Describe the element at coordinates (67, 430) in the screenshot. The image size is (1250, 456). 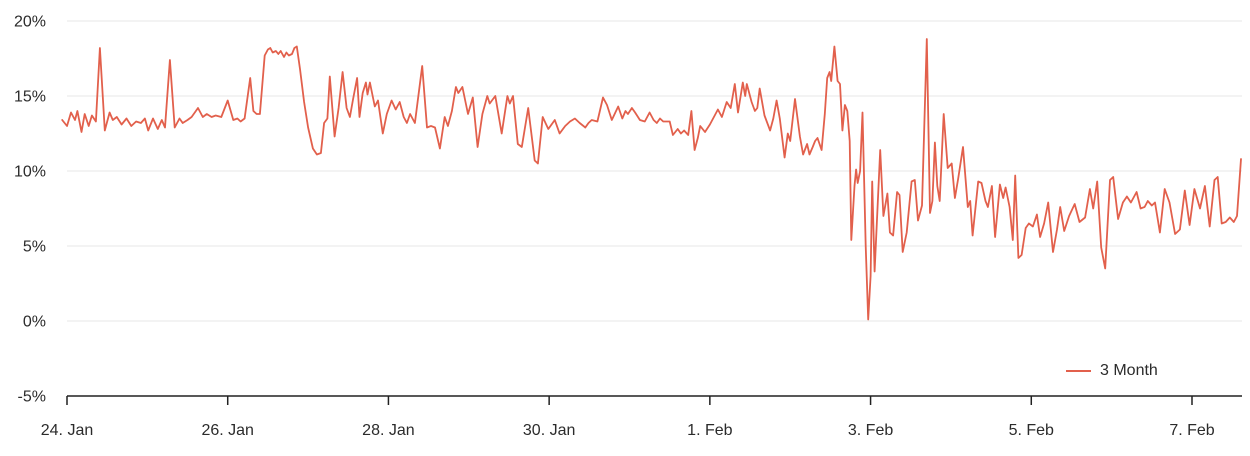
I see `x-axis-label-24. Jan: 24. Jan` at that location.